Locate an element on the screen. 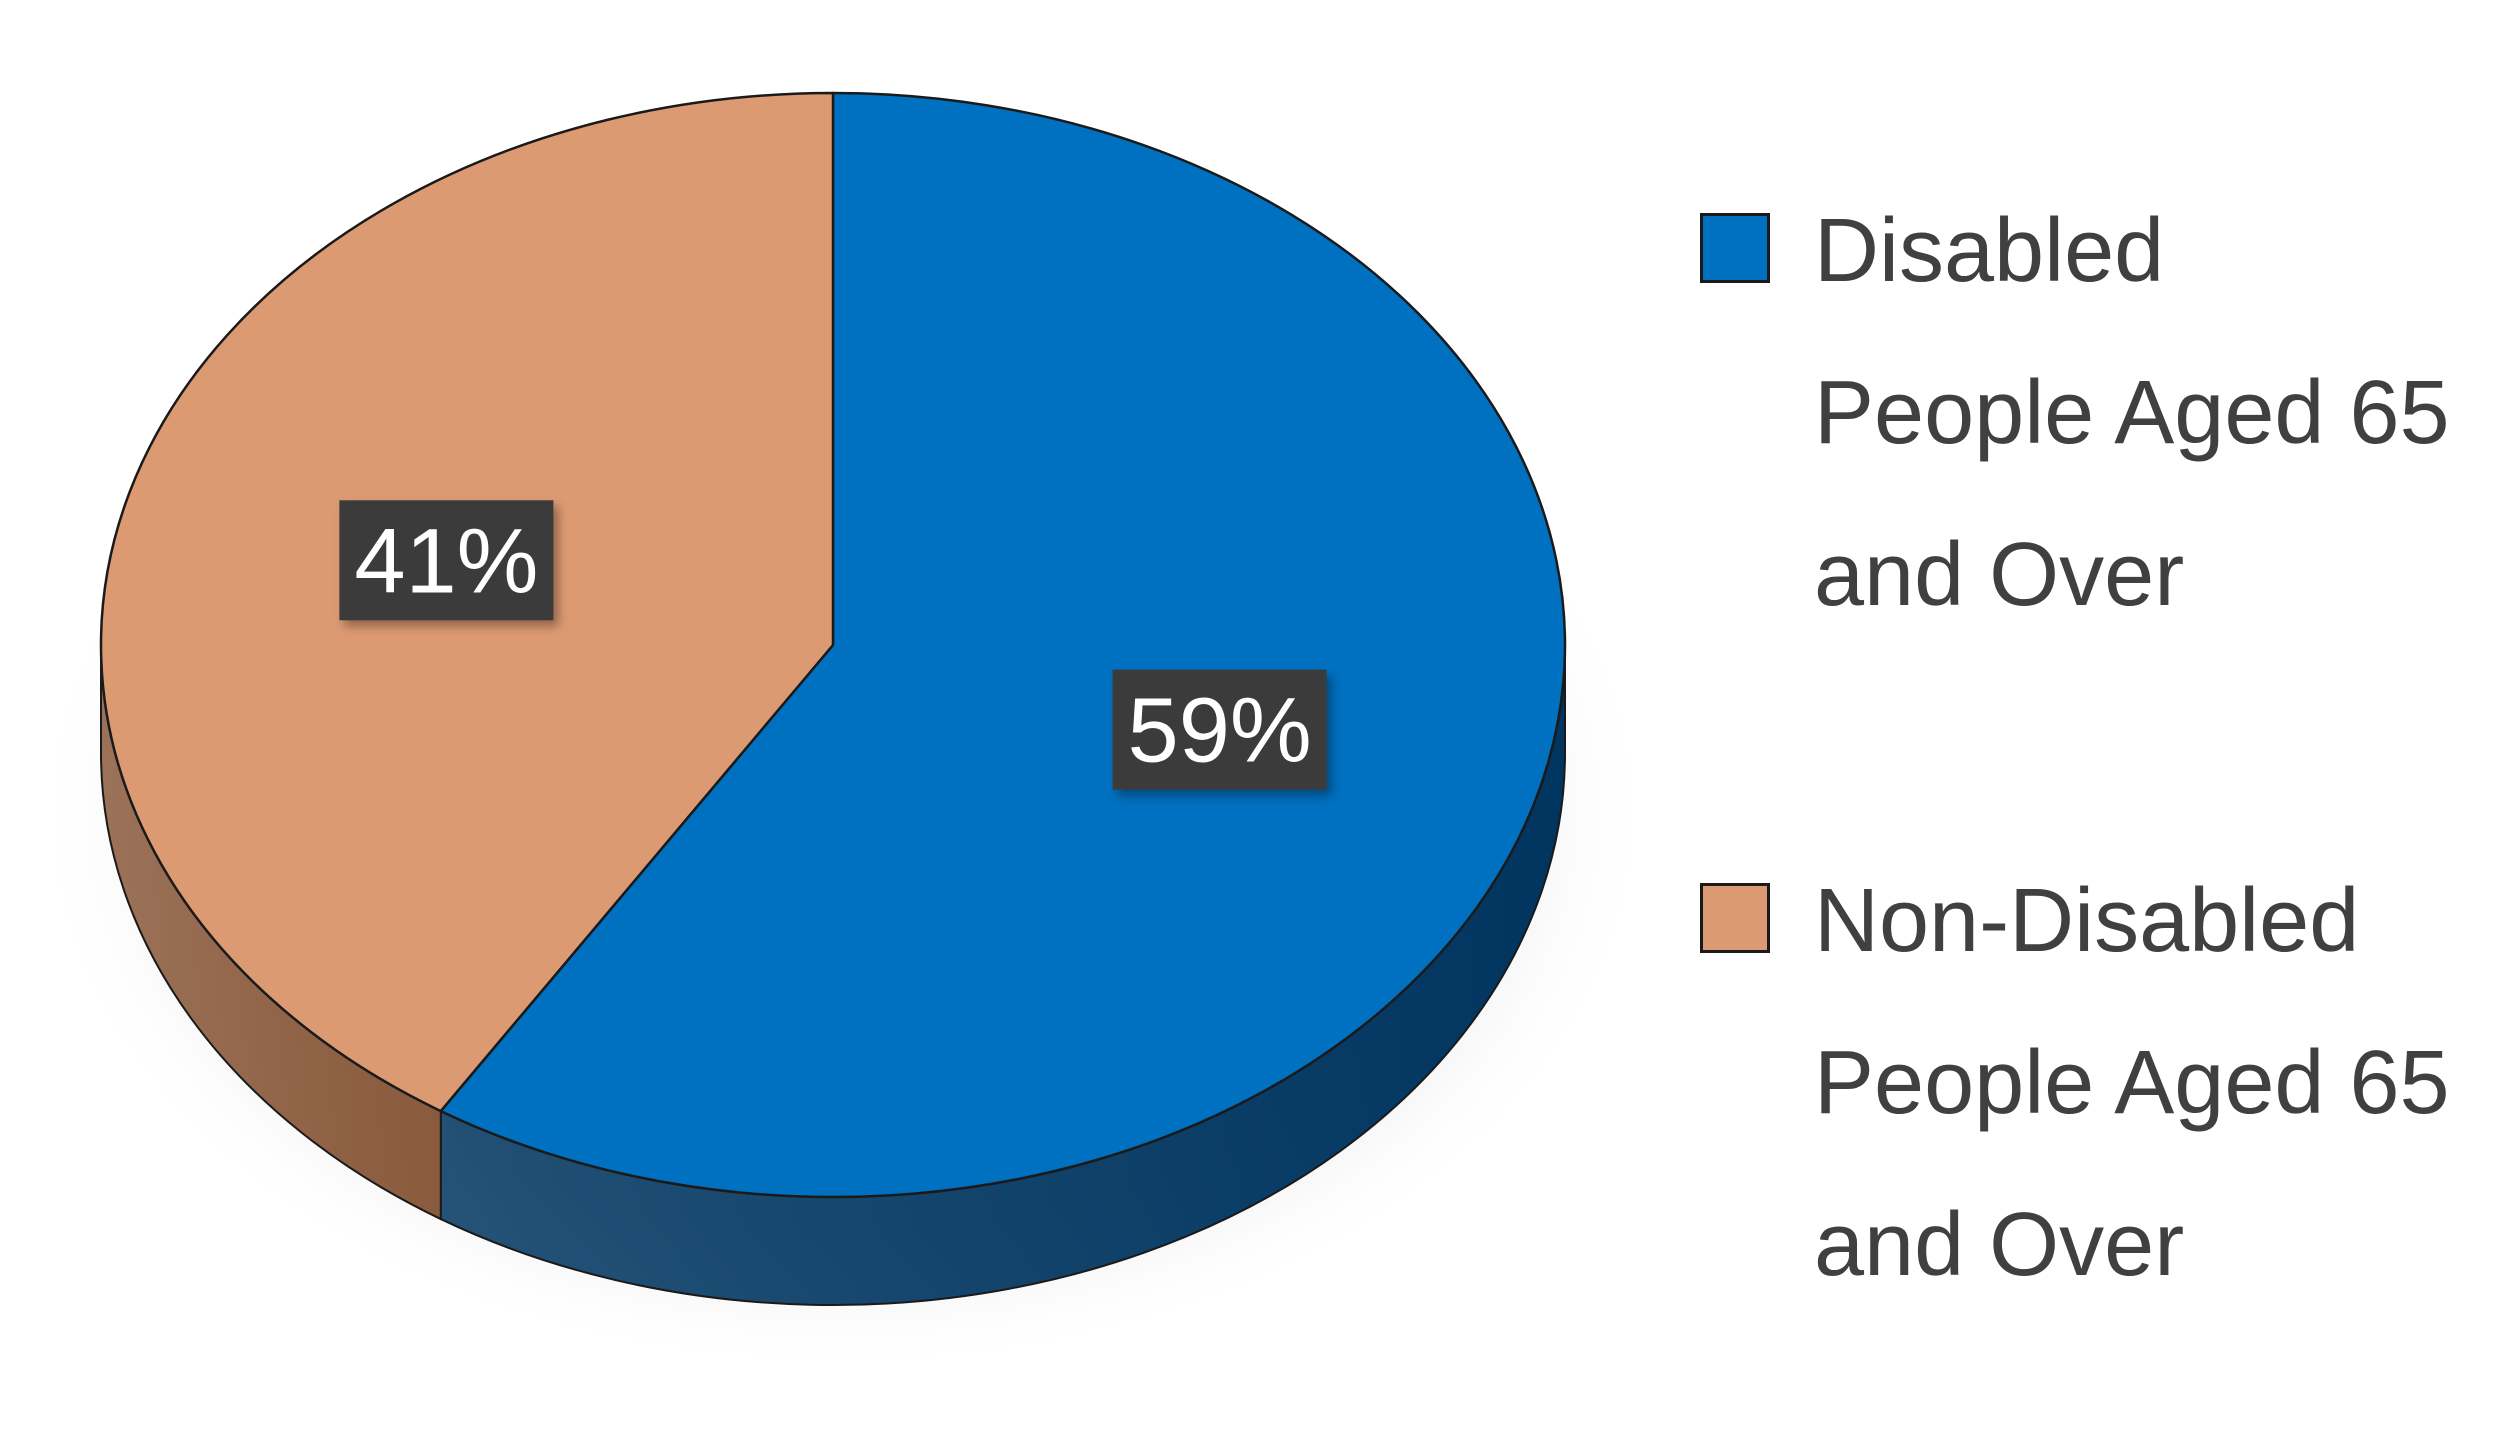 The image size is (2500, 1449). data-label-1: 41% is located at coordinates (446, 560).